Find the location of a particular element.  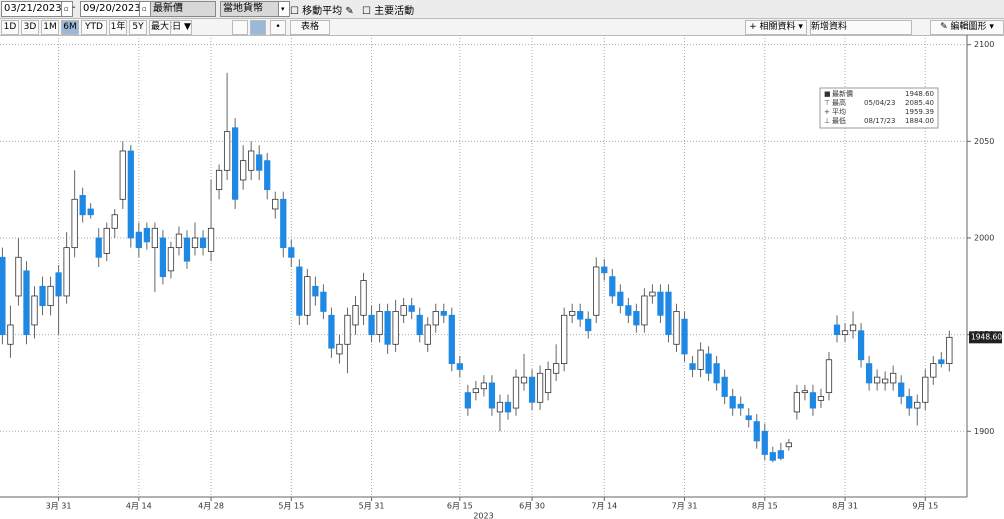

x-tick-label: 7月 31 is located at coordinates (685, 506).